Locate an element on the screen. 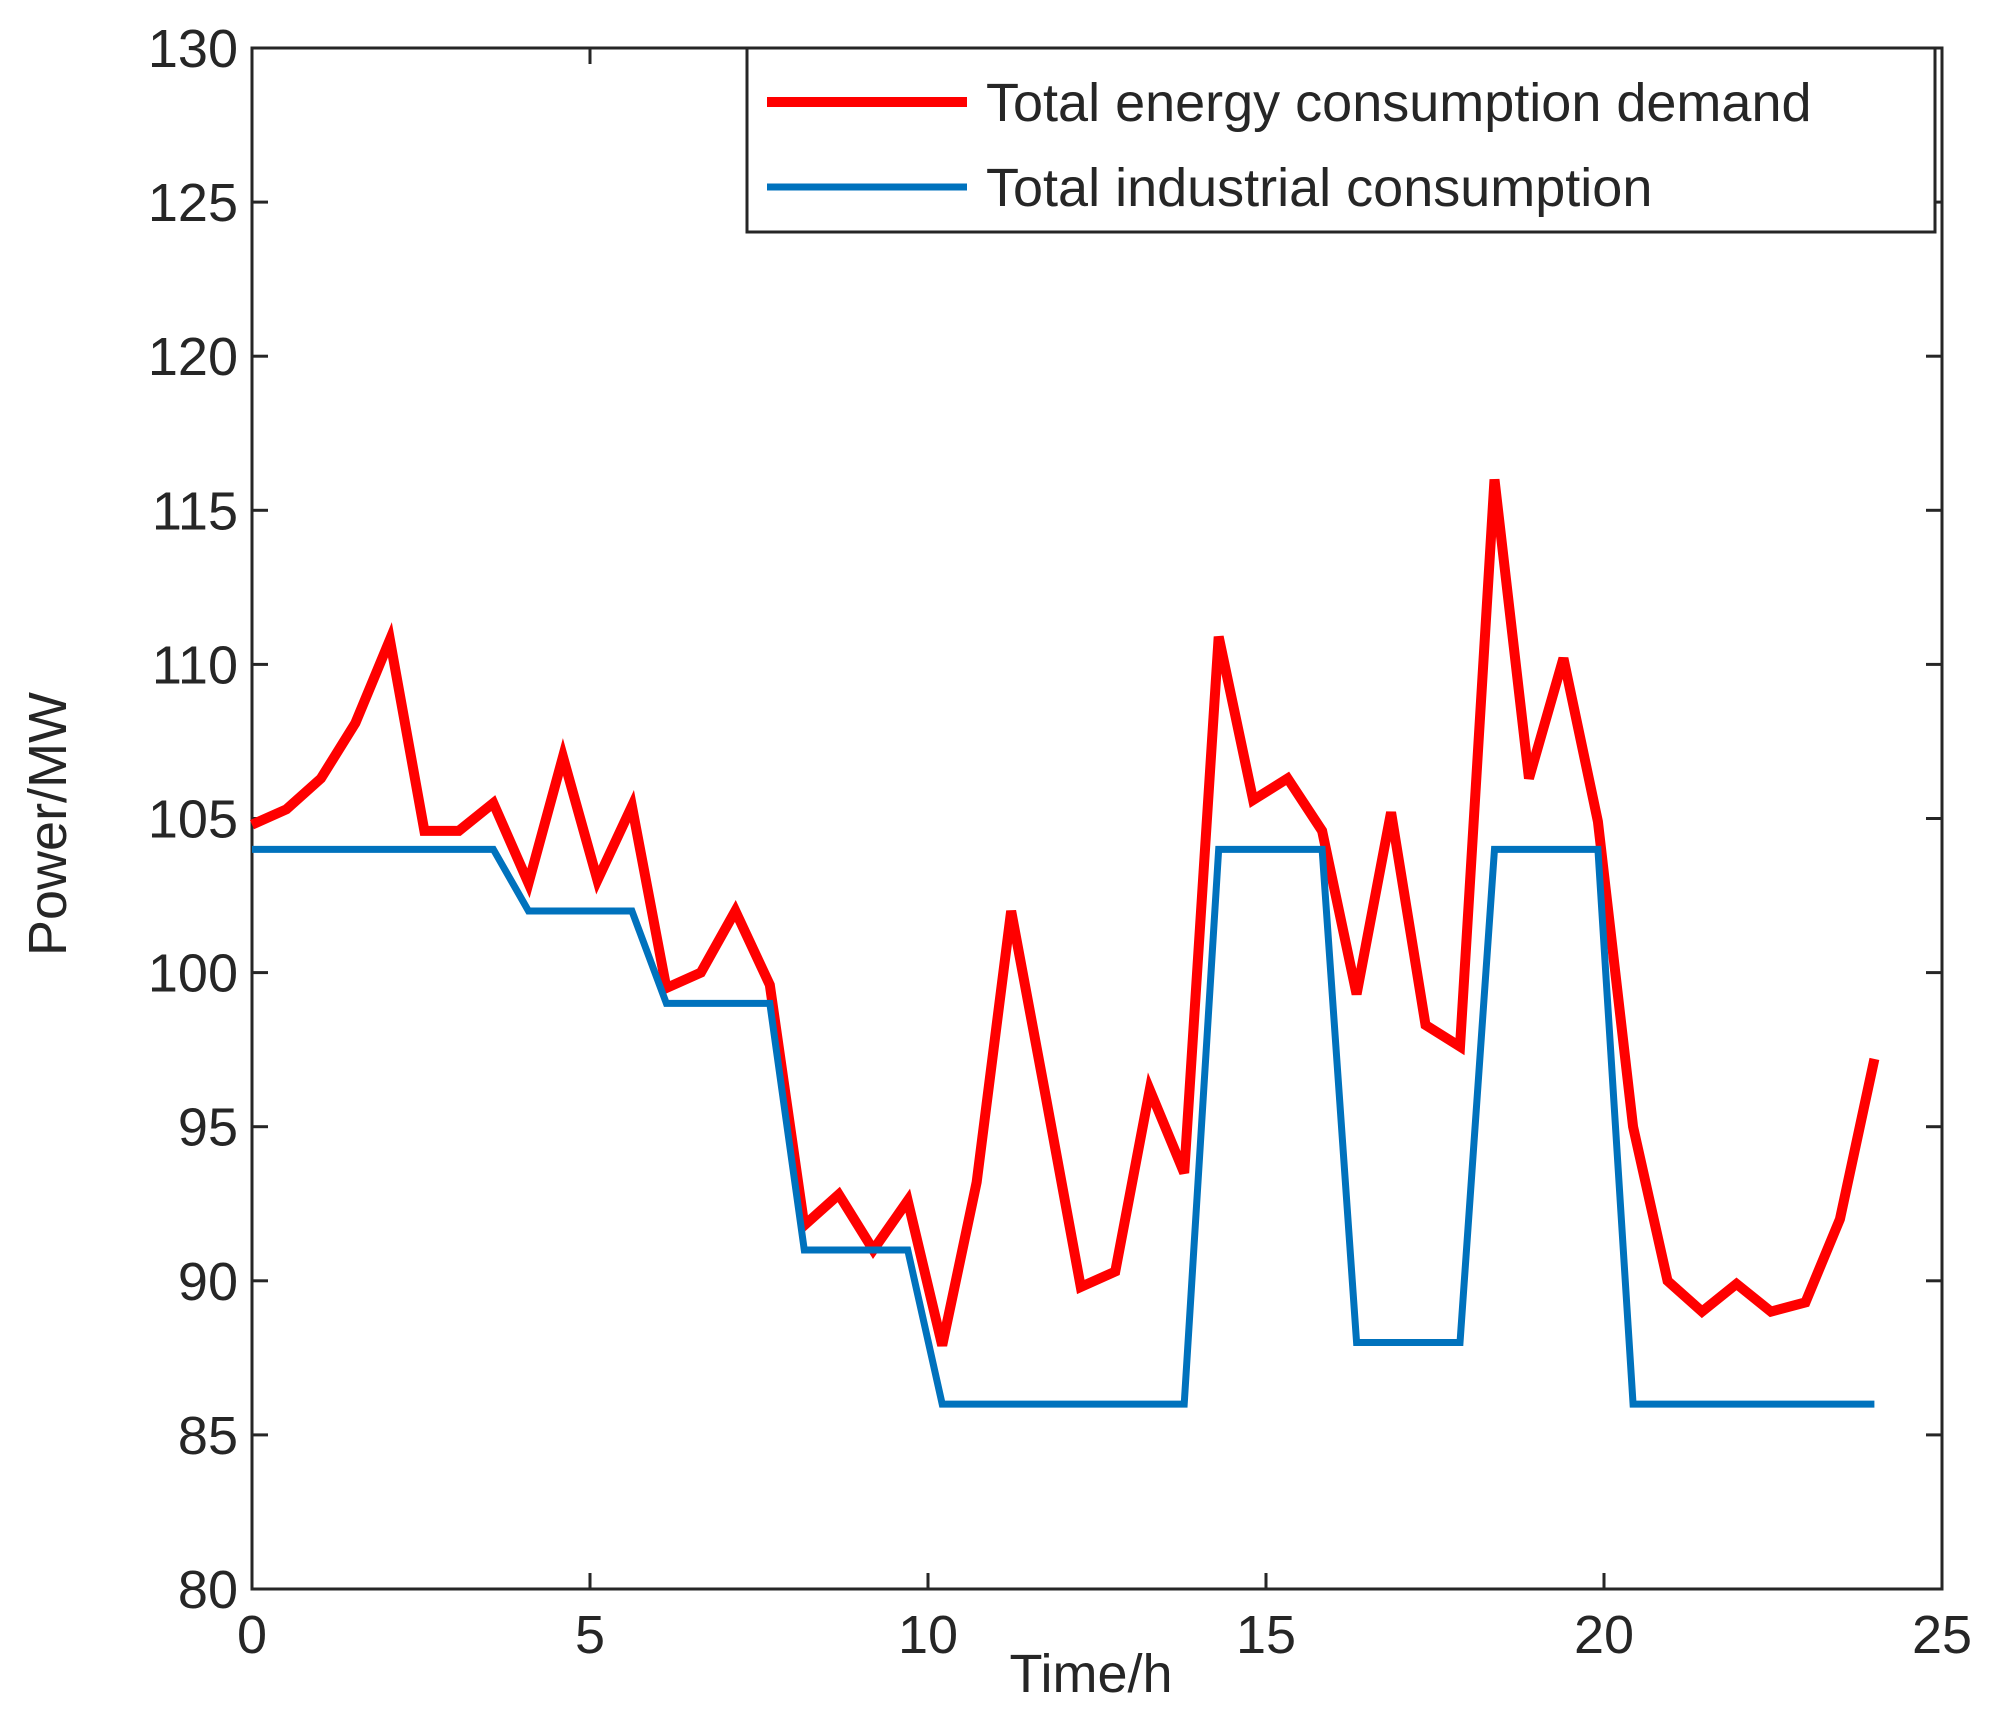 This screenshot has height=1719, width=1995. y-axis-label: Power/MW is located at coordinates (48, 824).